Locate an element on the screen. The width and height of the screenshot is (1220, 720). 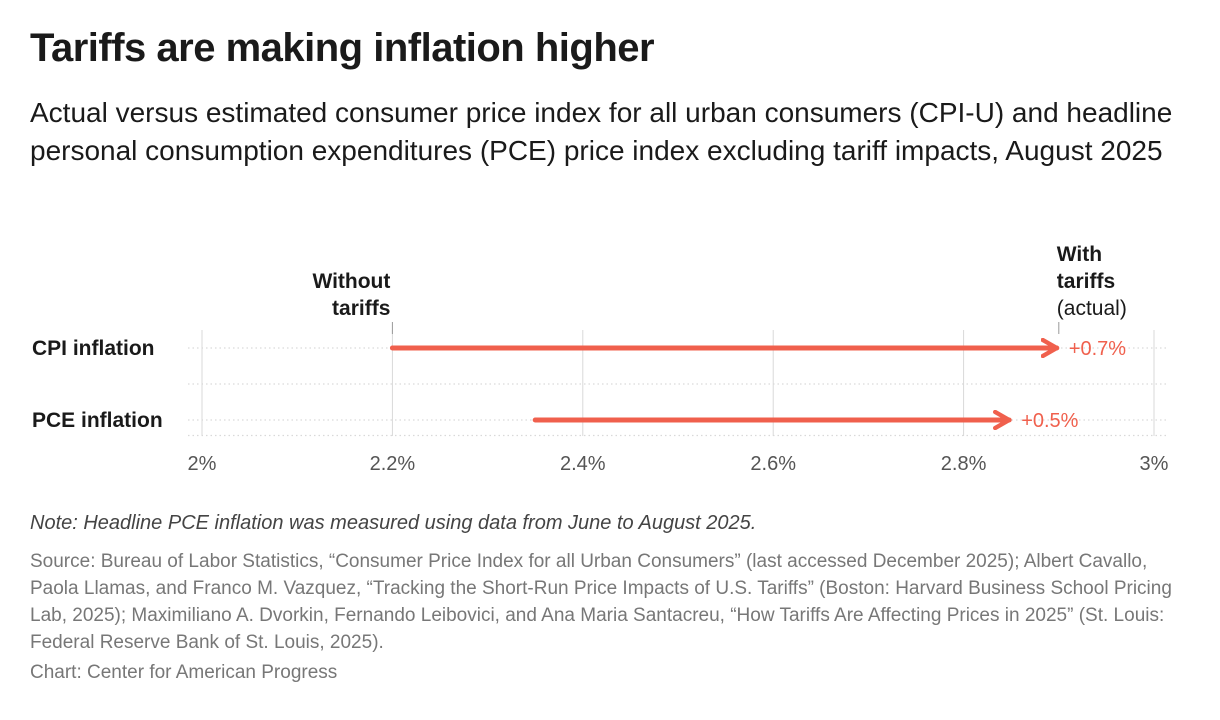
without-tariffs-label-0: Without is located at coordinates (351, 281).